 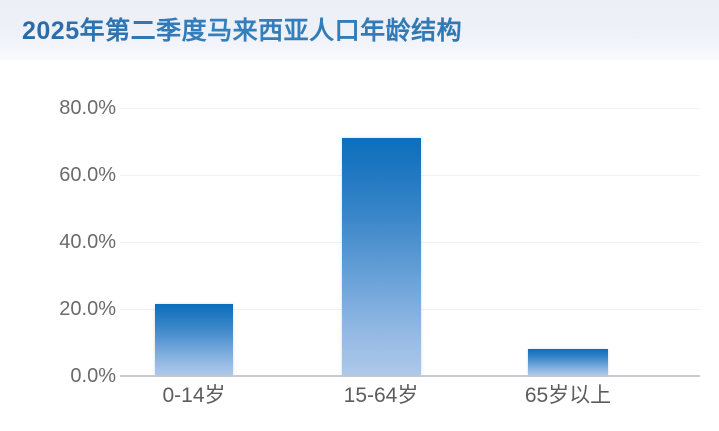 I want to click on page-title: 2025年第二季度马来西亚人口年龄结构, so click(x=242, y=31).